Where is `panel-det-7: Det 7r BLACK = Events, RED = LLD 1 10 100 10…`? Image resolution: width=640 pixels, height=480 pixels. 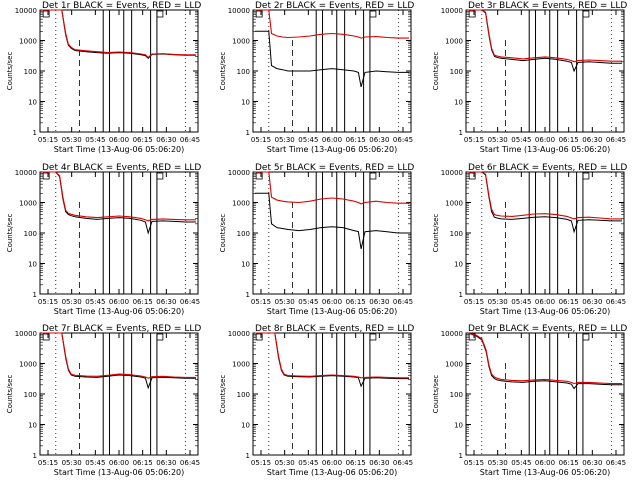 panel-det-7: Det 7r BLACK = Events, RED = LLD 1 10 100 10… is located at coordinates (103, 400).